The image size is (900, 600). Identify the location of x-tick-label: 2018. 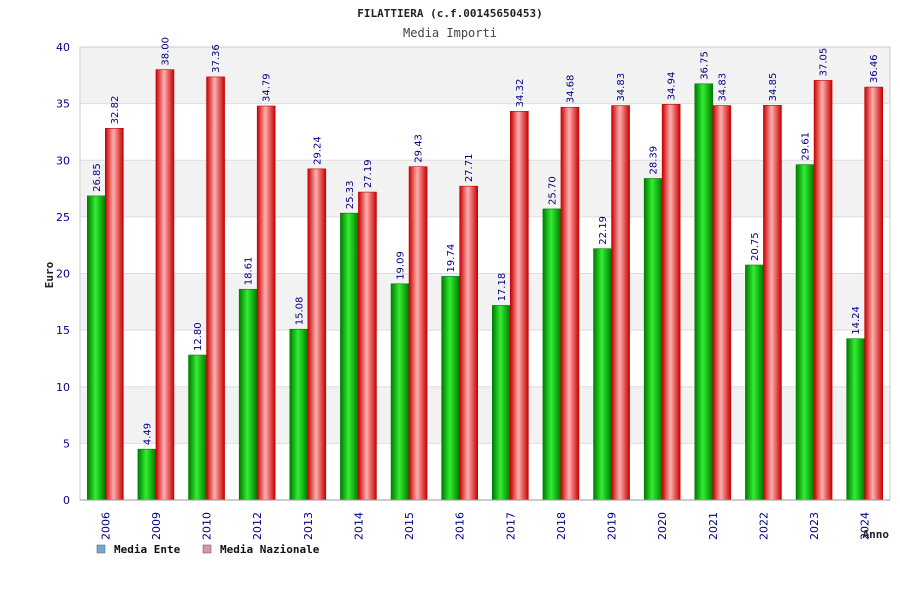
(561, 526).